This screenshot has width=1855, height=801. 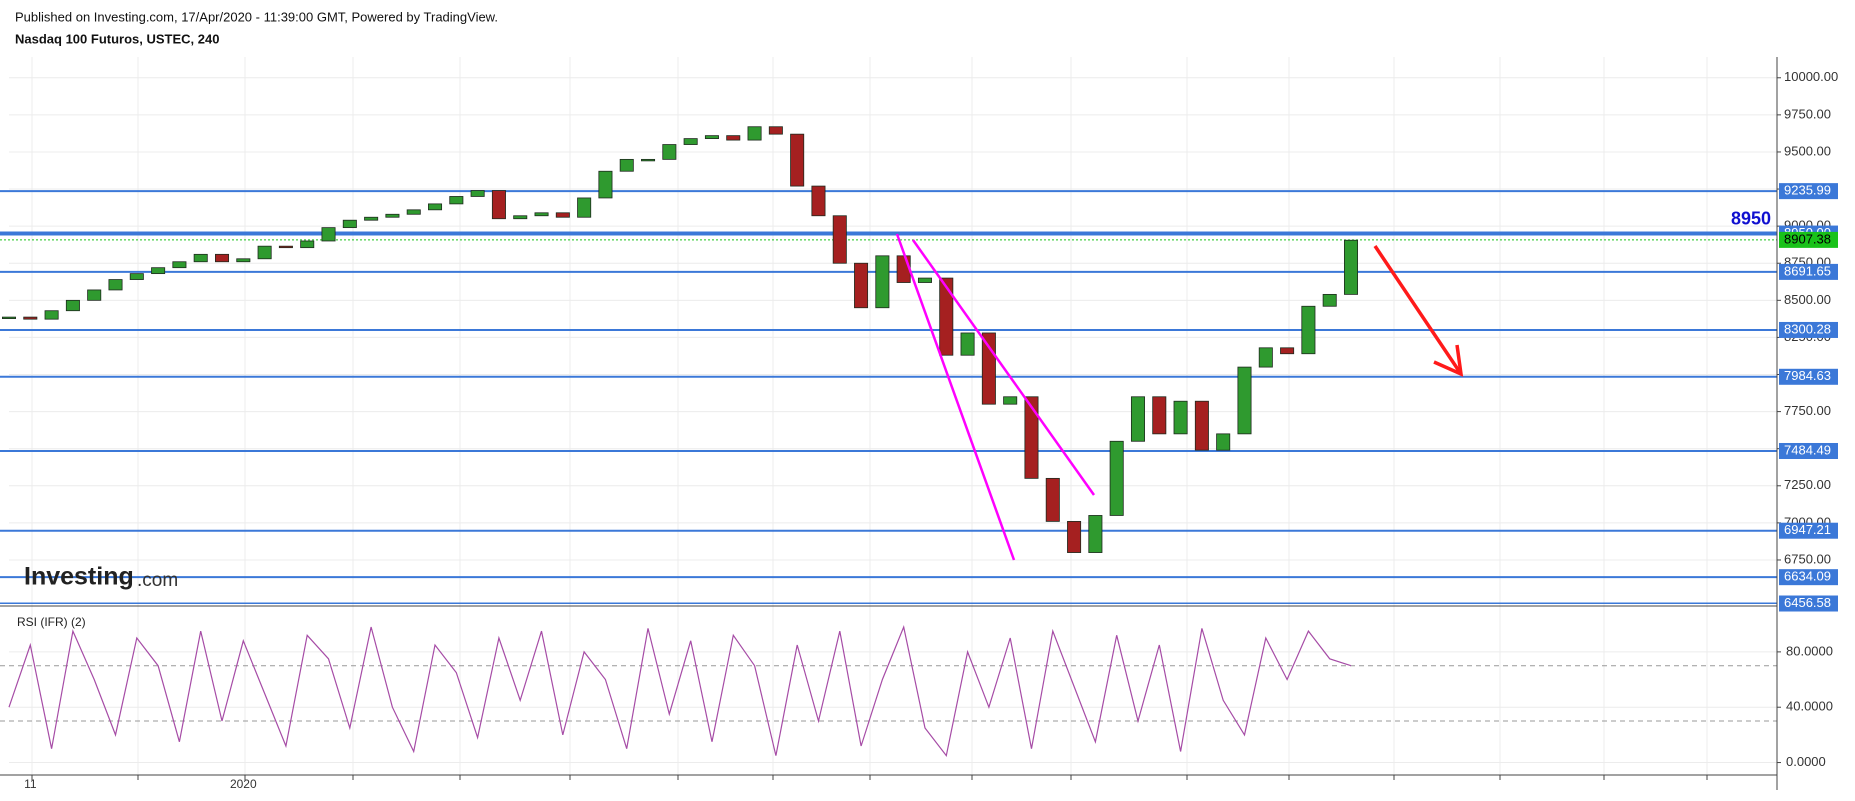 What do you see at coordinates (243, 784) in the screenshot?
I see `x-tick-label: 2020` at bounding box center [243, 784].